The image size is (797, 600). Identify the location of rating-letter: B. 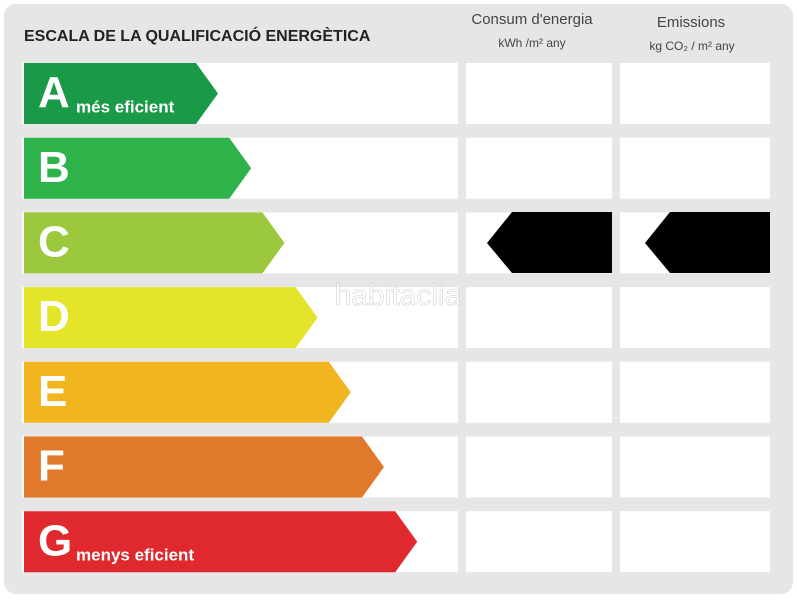
(54, 167).